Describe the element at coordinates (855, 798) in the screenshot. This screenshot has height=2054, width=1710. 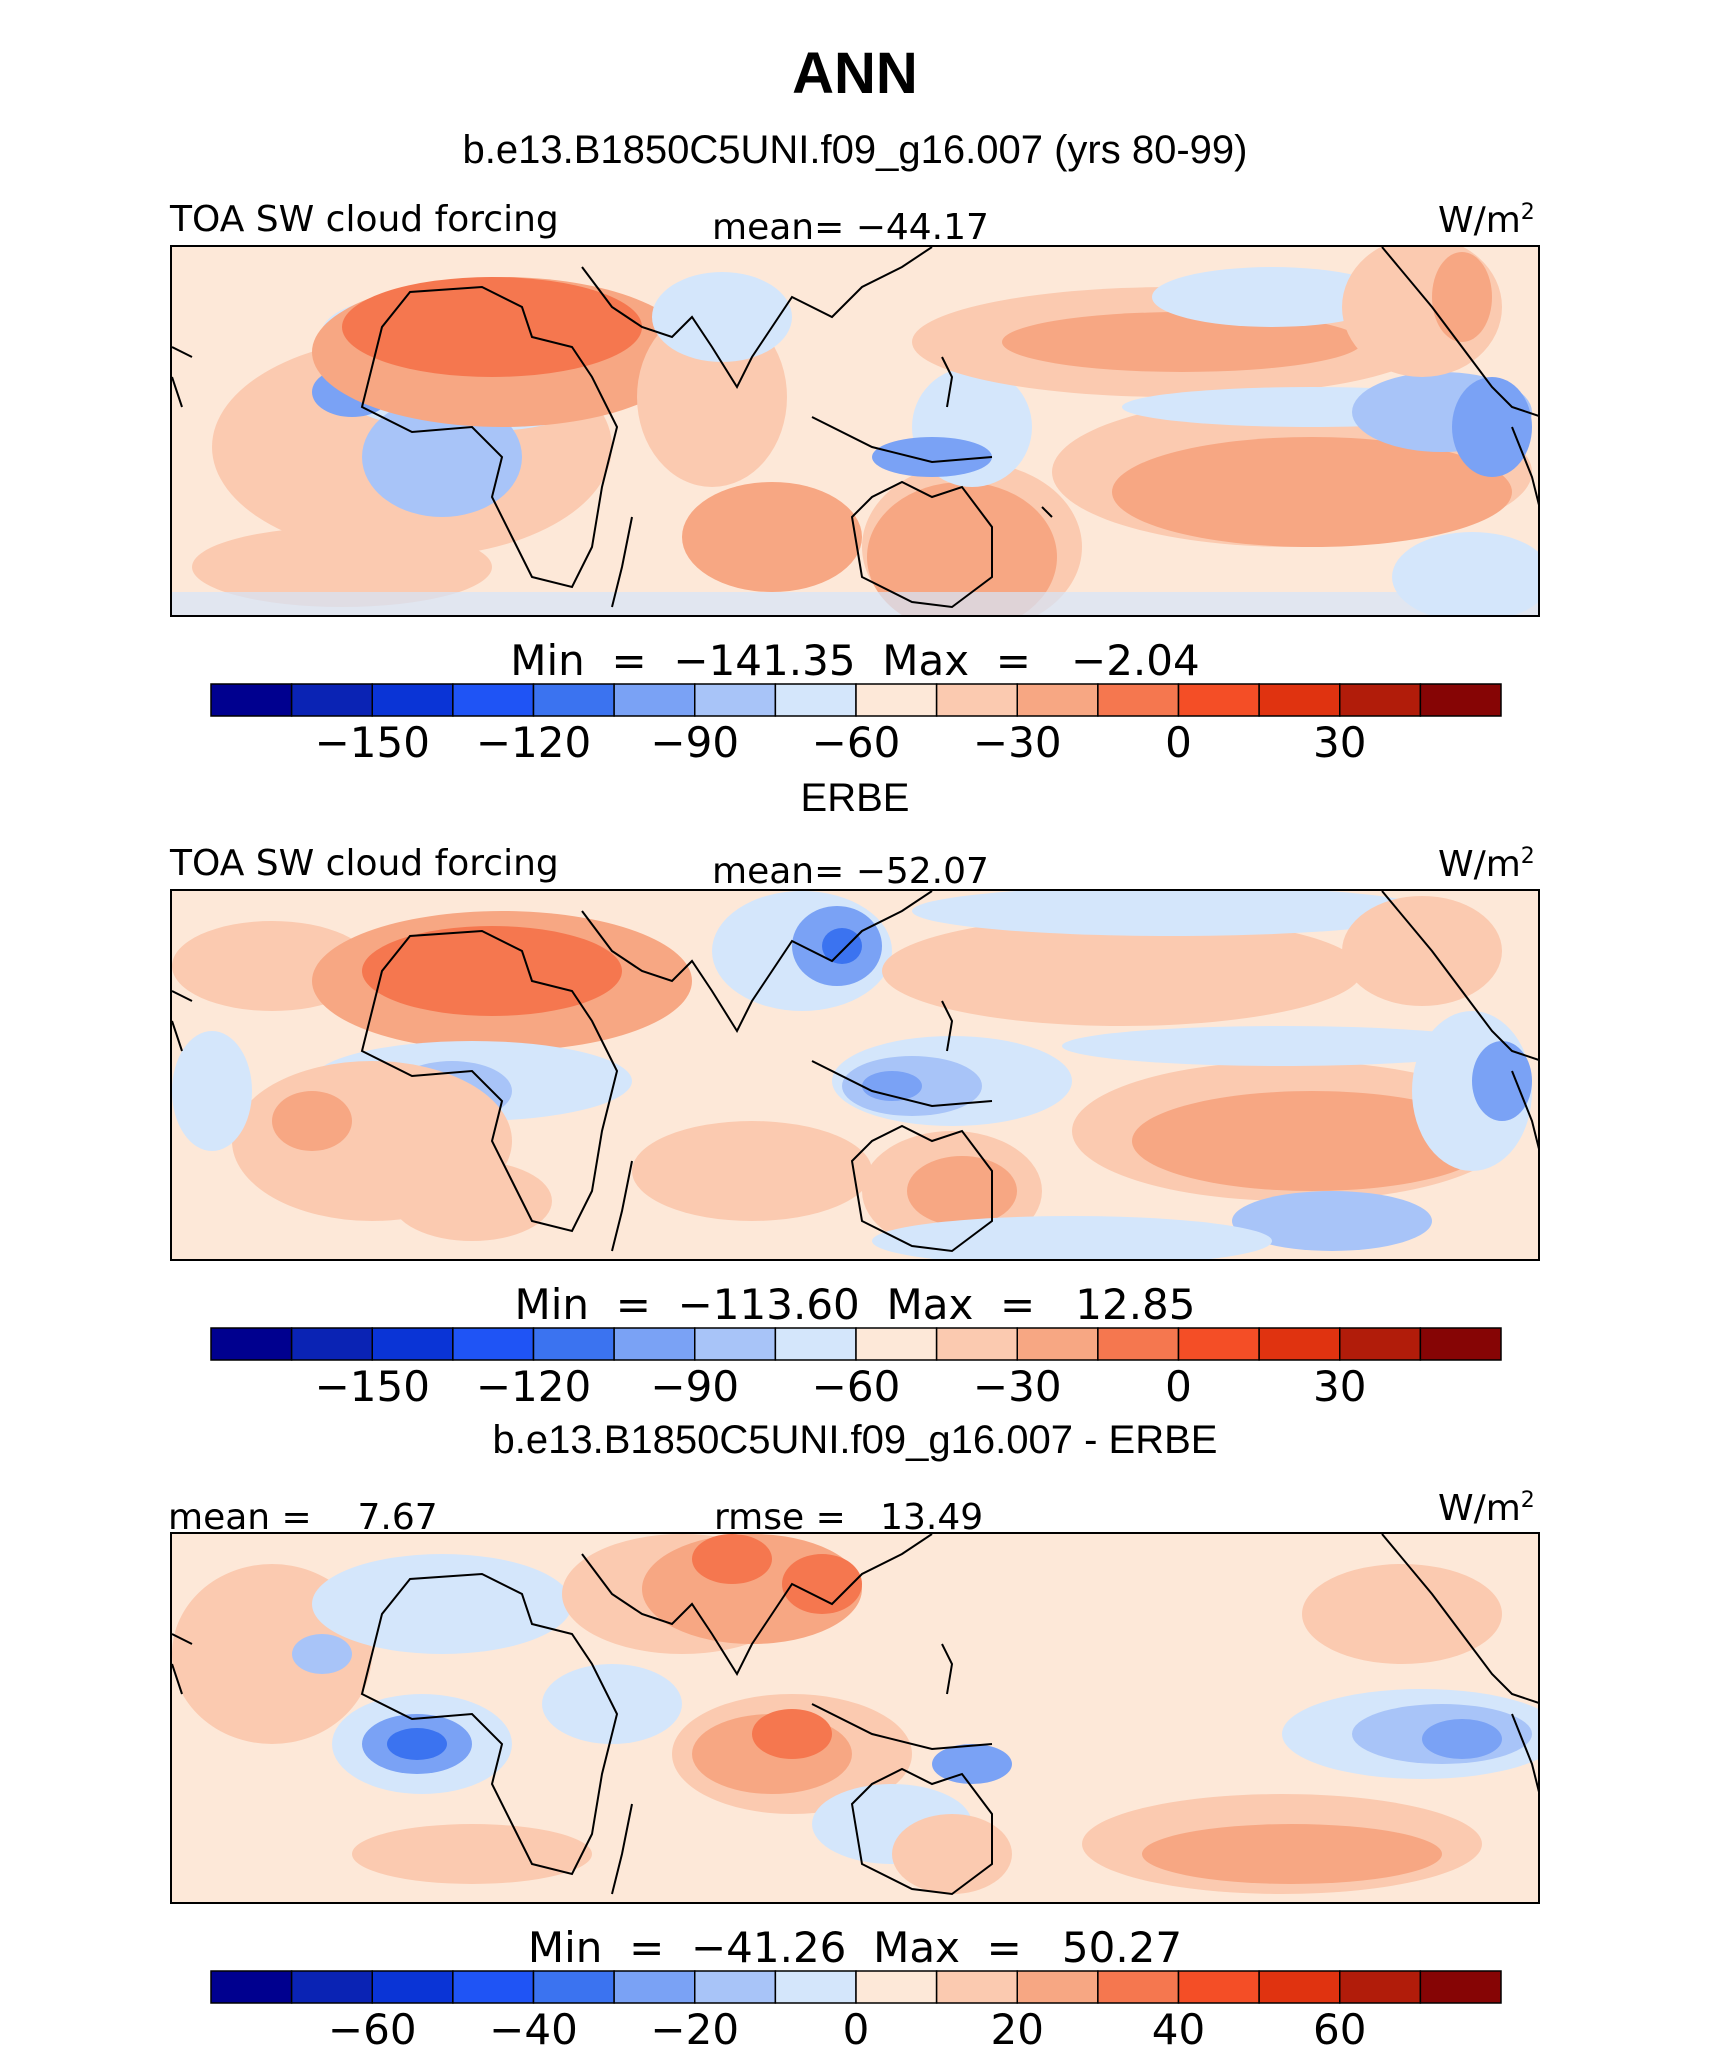
I see `panel-2-heading: ERBE` at that location.